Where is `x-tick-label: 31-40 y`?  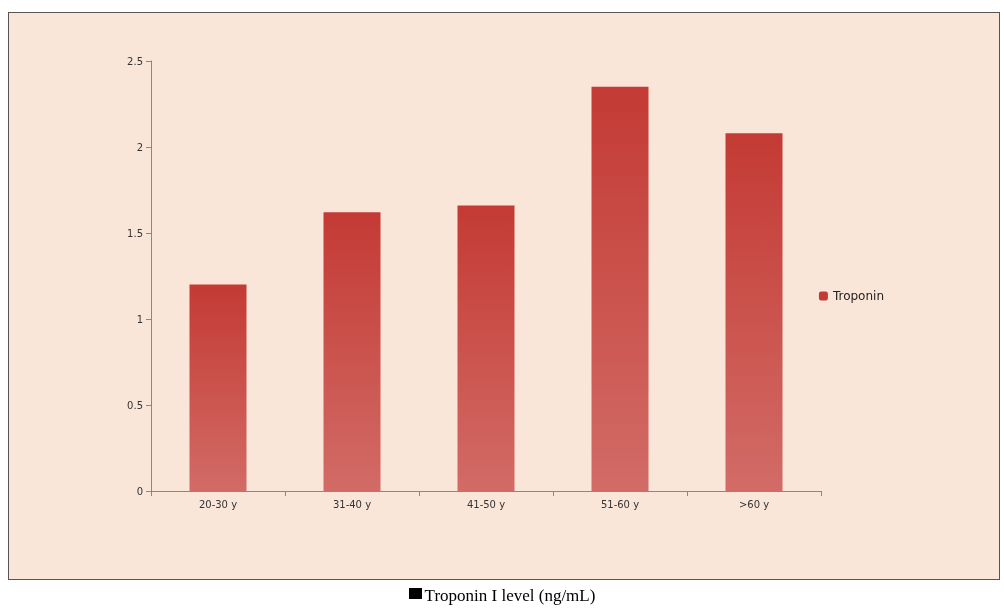 x-tick-label: 31-40 y is located at coordinates (352, 504).